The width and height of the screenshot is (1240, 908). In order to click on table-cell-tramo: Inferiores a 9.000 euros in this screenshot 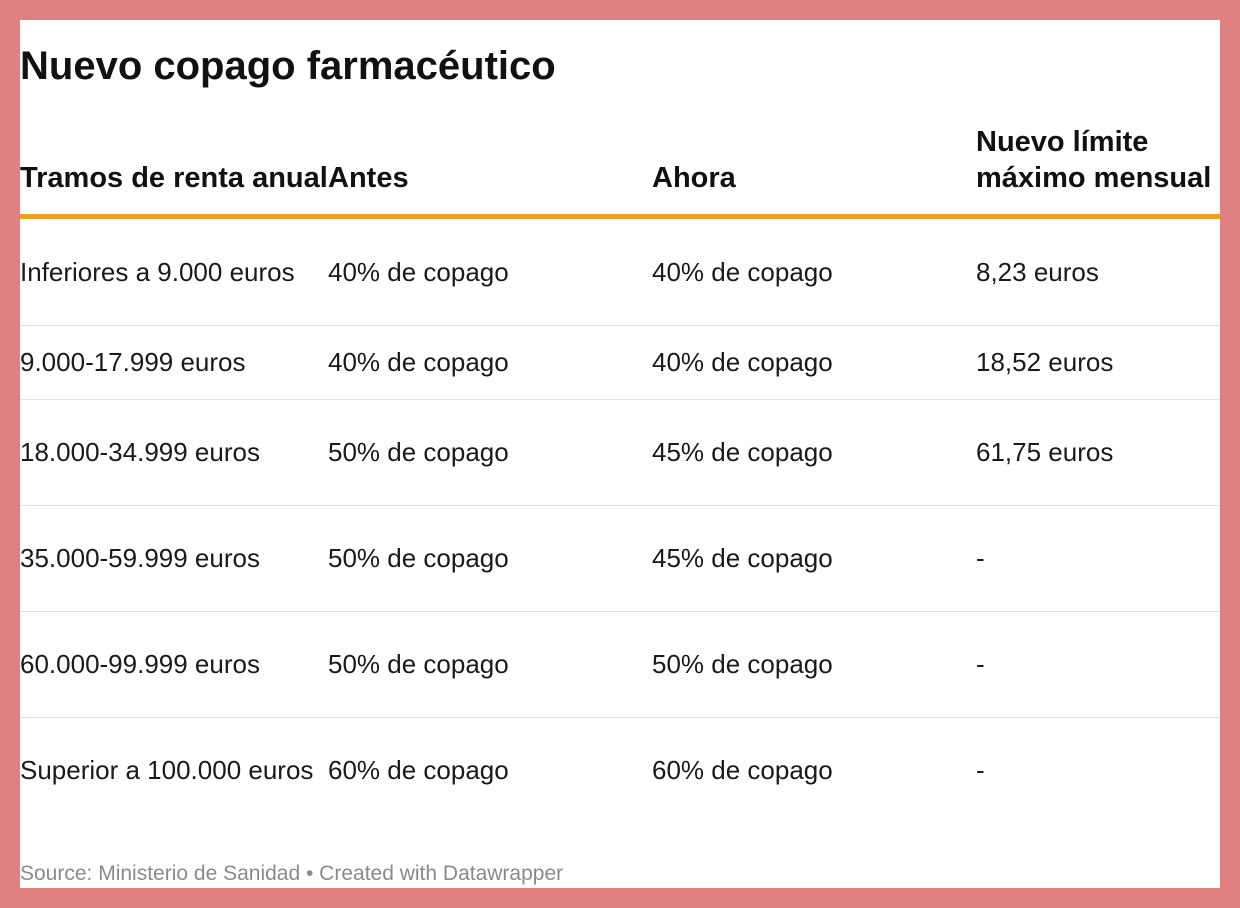, I will do `click(174, 271)`.